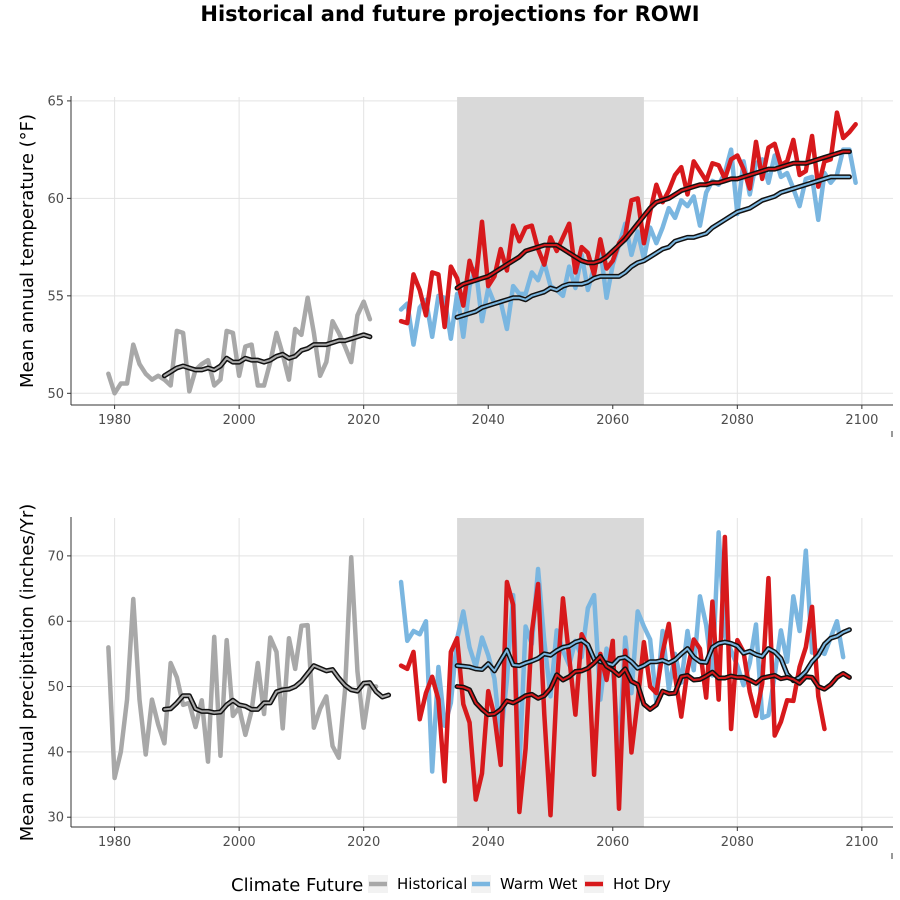  Describe the element at coordinates (27, 251) in the screenshot. I see `y-axis-title: Mean annual temperature (°F)` at that location.